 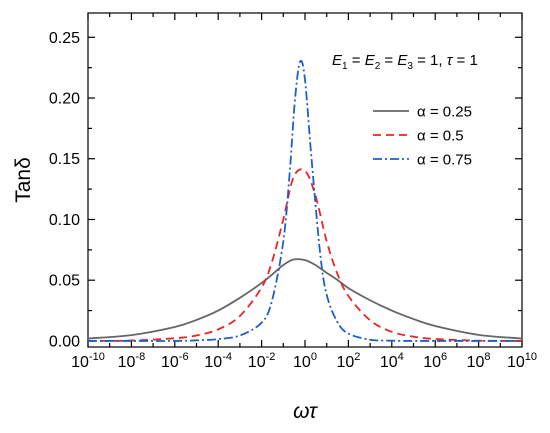 What do you see at coordinates (262, 361) in the screenshot?
I see `x-tick-label: 10⁻²` at bounding box center [262, 361].